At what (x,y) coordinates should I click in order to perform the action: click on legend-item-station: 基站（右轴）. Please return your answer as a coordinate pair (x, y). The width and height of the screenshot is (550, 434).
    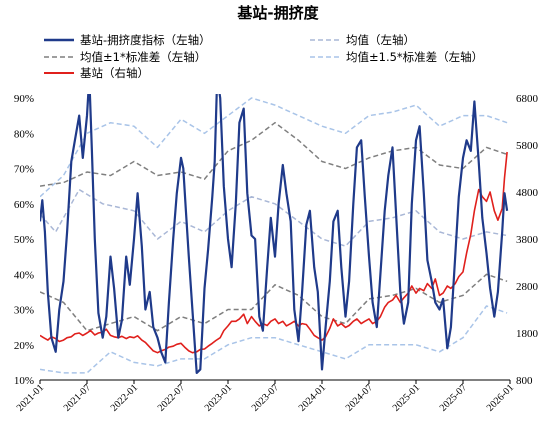
    Looking at the image, I should click on (96, 73).